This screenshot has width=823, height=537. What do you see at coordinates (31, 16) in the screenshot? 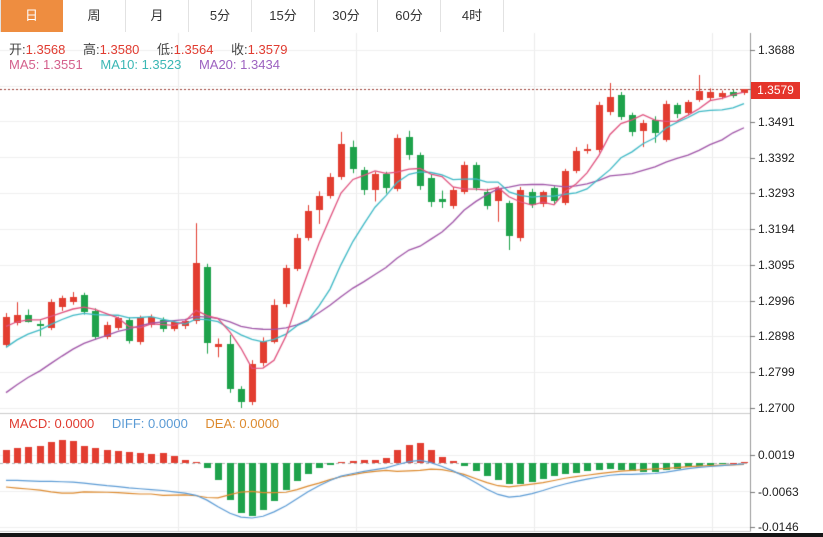
I see `tab-period-日: 日` at bounding box center [31, 16].